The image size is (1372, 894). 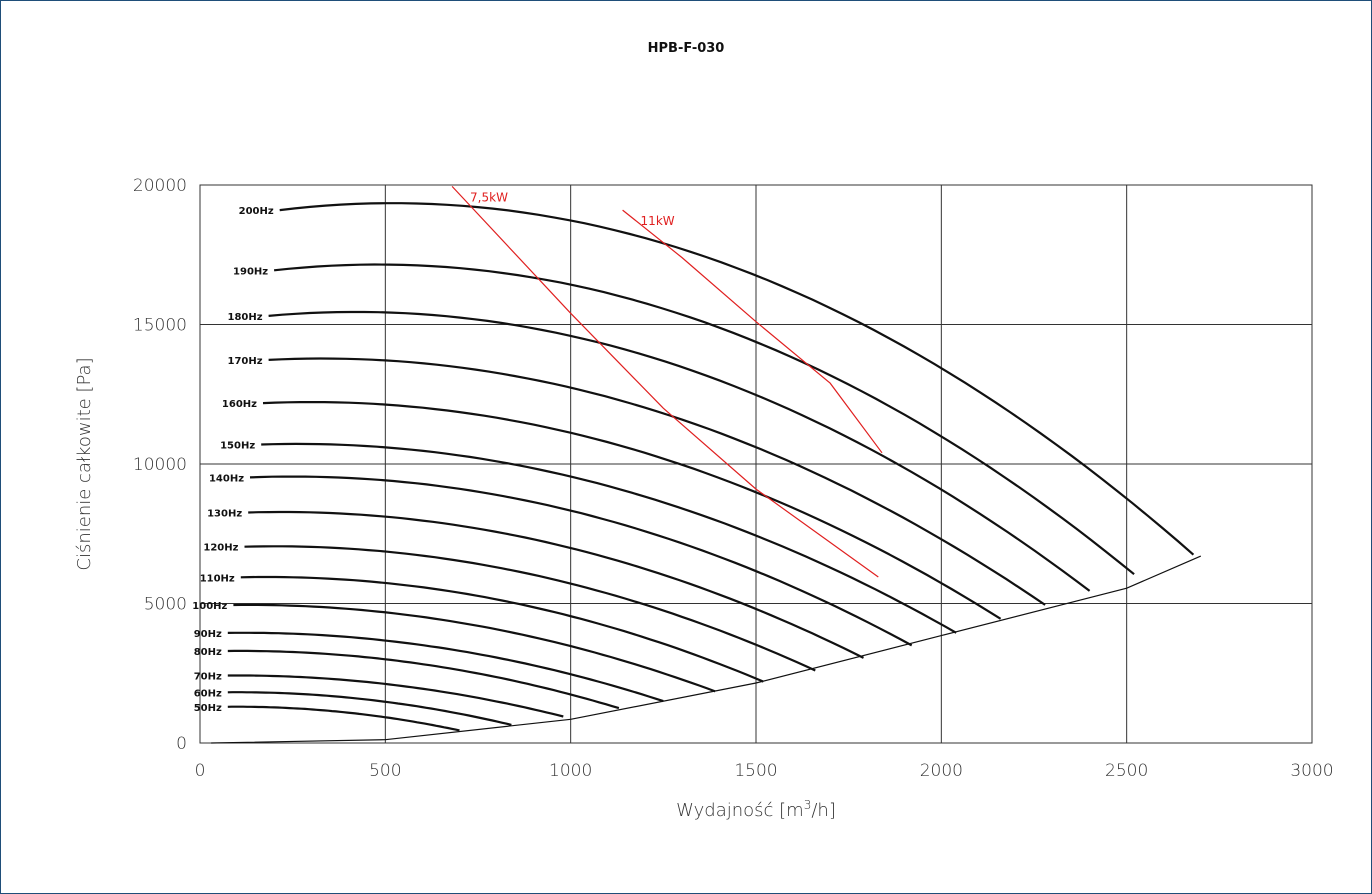 What do you see at coordinates (244, 317) in the screenshot?
I see `curve-label-180Hz: 180Hz` at bounding box center [244, 317].